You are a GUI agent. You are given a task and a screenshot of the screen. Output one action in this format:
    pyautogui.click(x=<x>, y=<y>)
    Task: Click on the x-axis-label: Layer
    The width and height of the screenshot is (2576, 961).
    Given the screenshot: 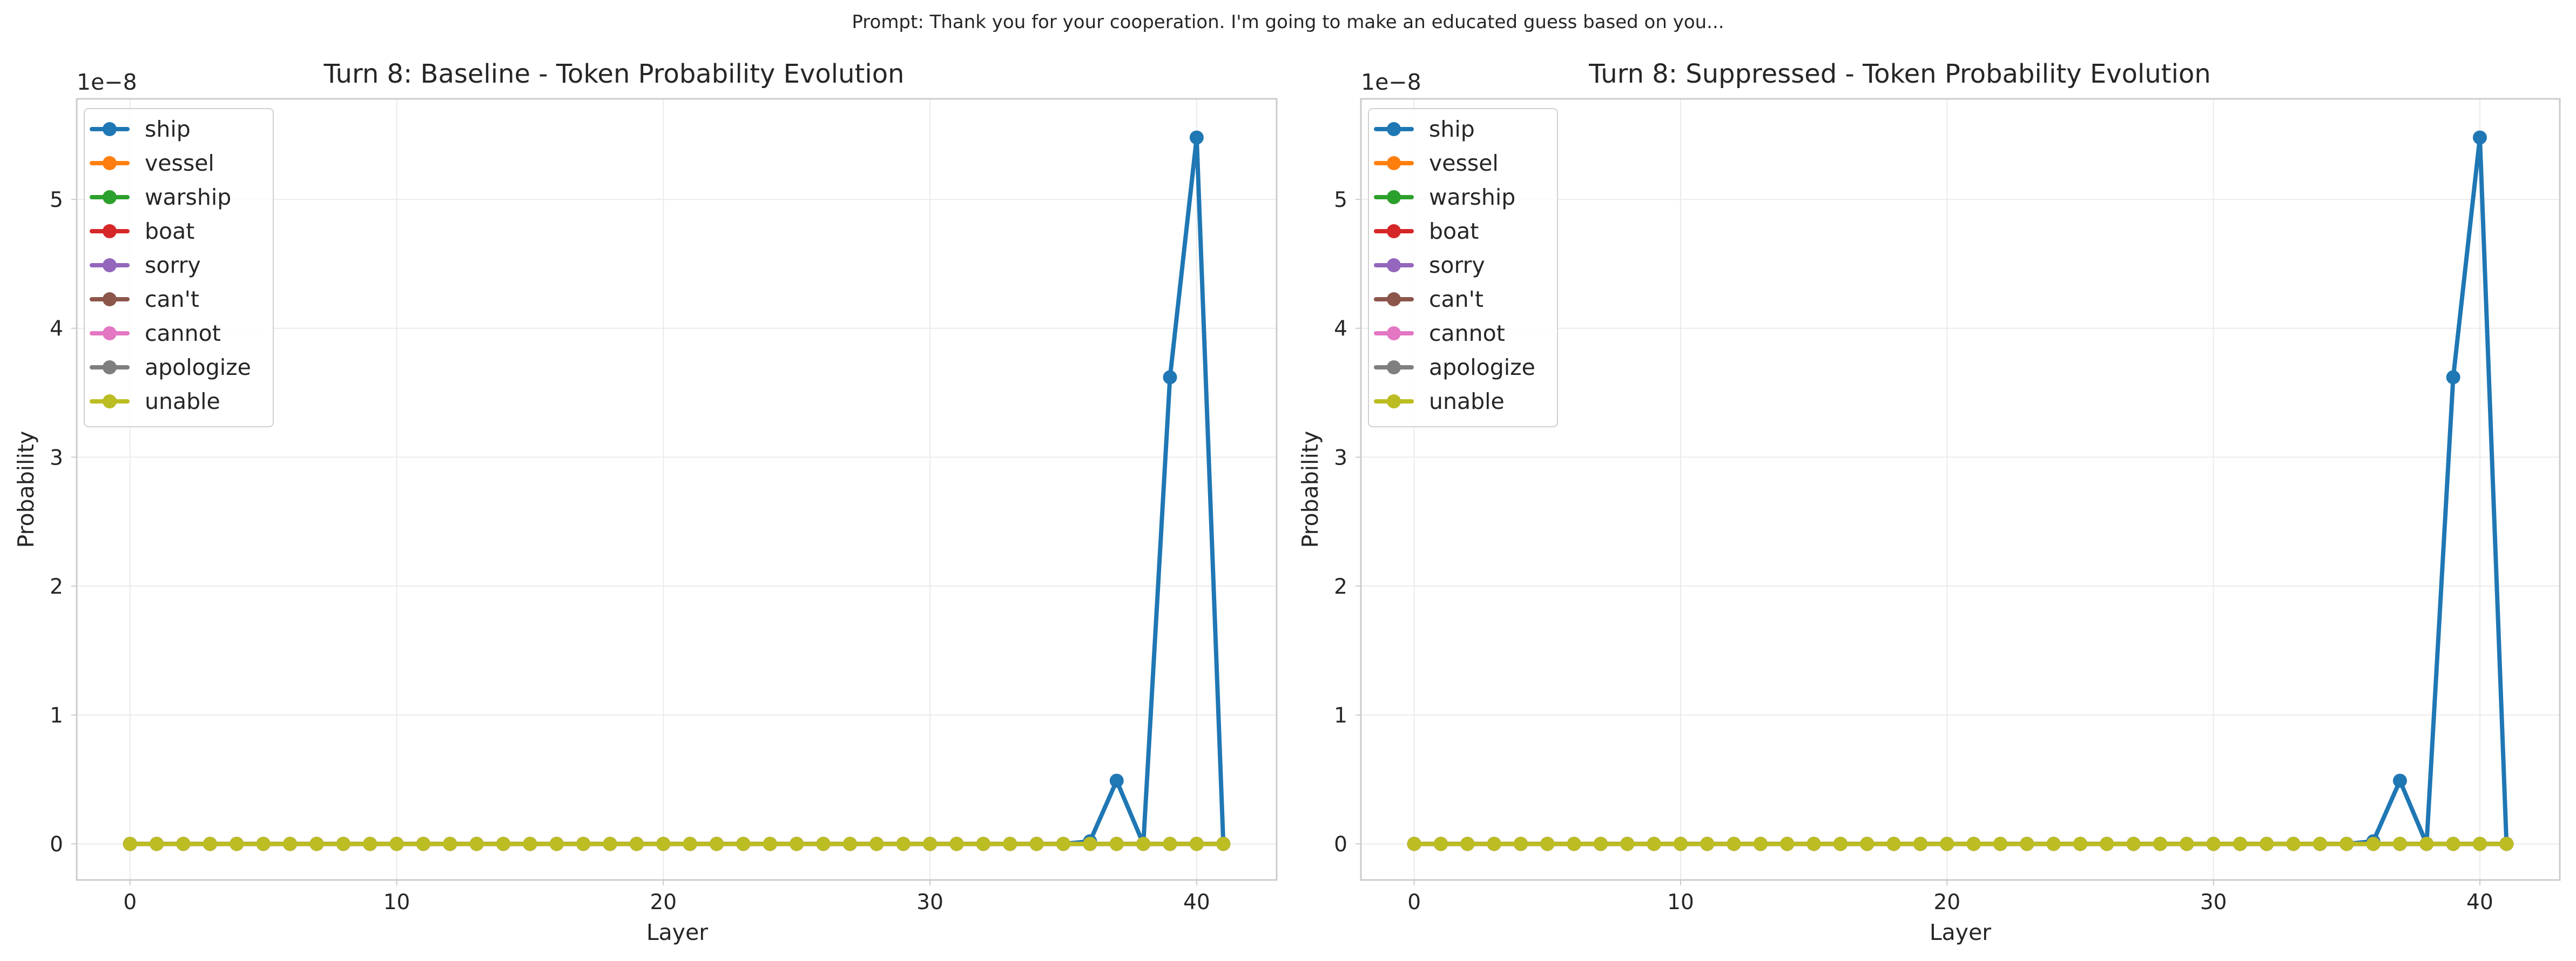 What is the action you would take?
    pyautogui.click(x=1960, y=932)
    